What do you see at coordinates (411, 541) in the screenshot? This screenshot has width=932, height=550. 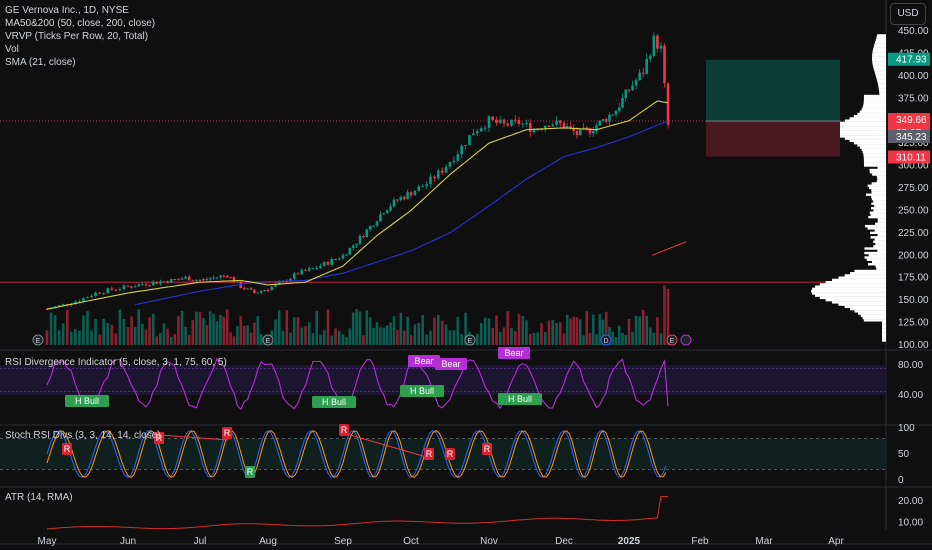 I see `time-tick: Oct` at bounding box center [411, 541].